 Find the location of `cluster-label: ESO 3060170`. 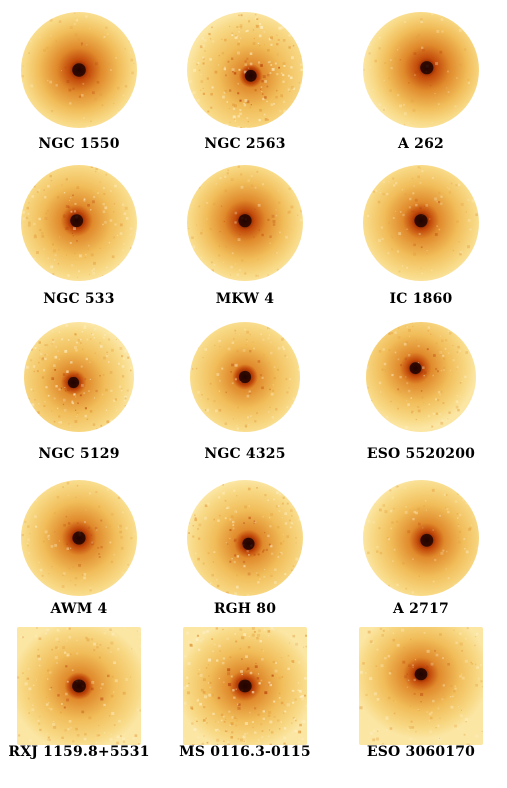

cluster-label: ESO 3060170 is located at coordinates (421, 752).